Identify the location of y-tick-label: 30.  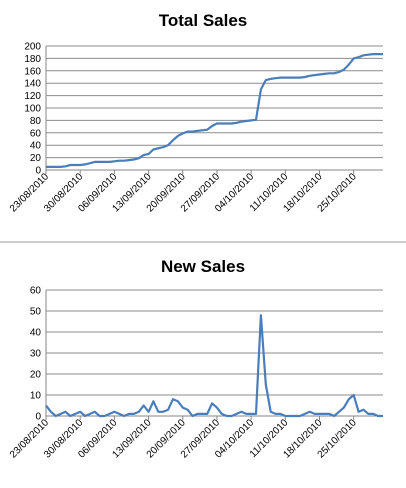
(36, 354).